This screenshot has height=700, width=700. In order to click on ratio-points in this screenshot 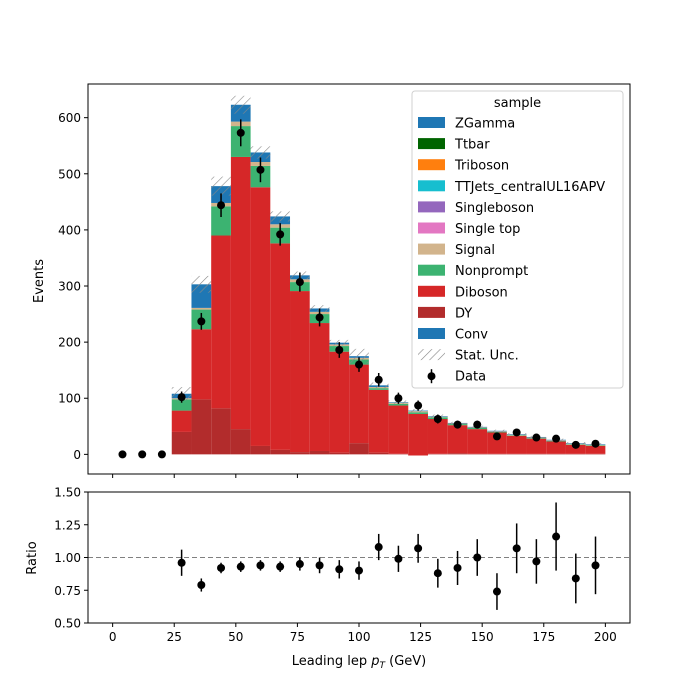, I will do `click(388, 556)`.